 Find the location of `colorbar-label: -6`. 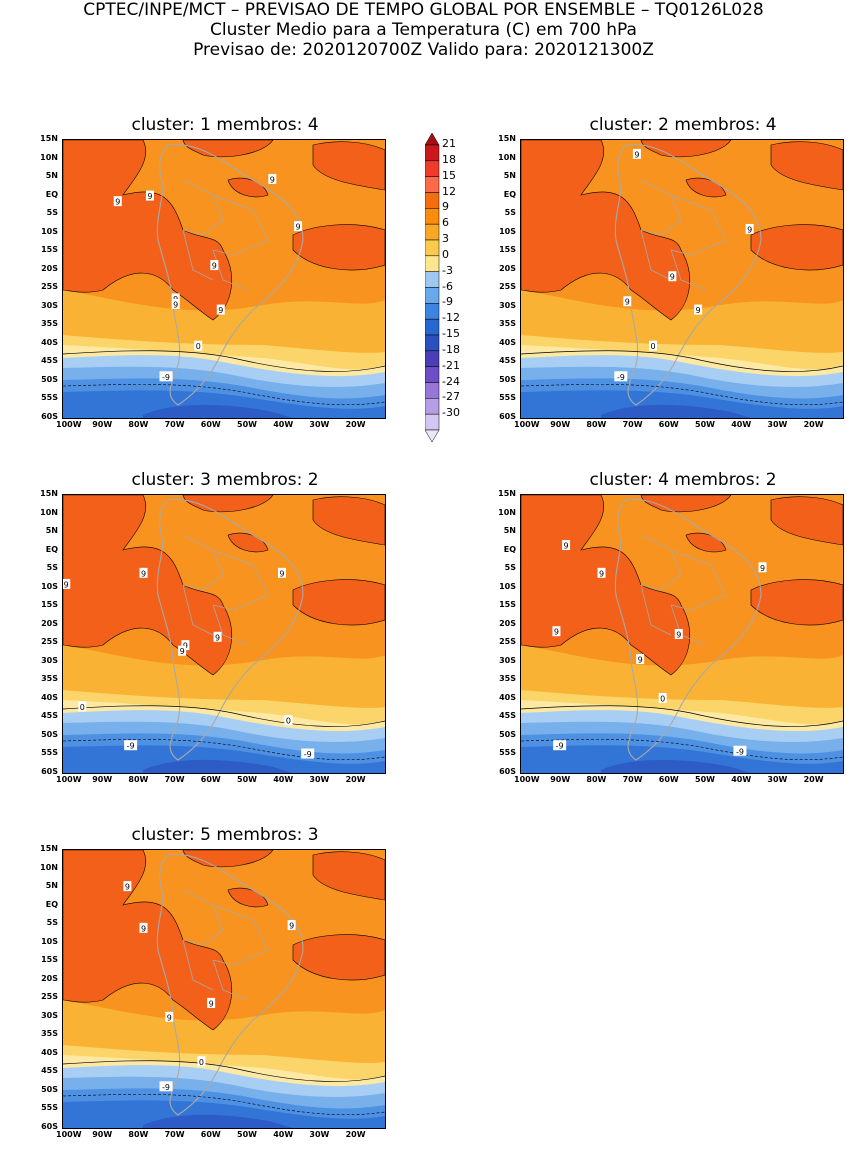

colorbar-label: -6 is located at coordinates (447, 286).